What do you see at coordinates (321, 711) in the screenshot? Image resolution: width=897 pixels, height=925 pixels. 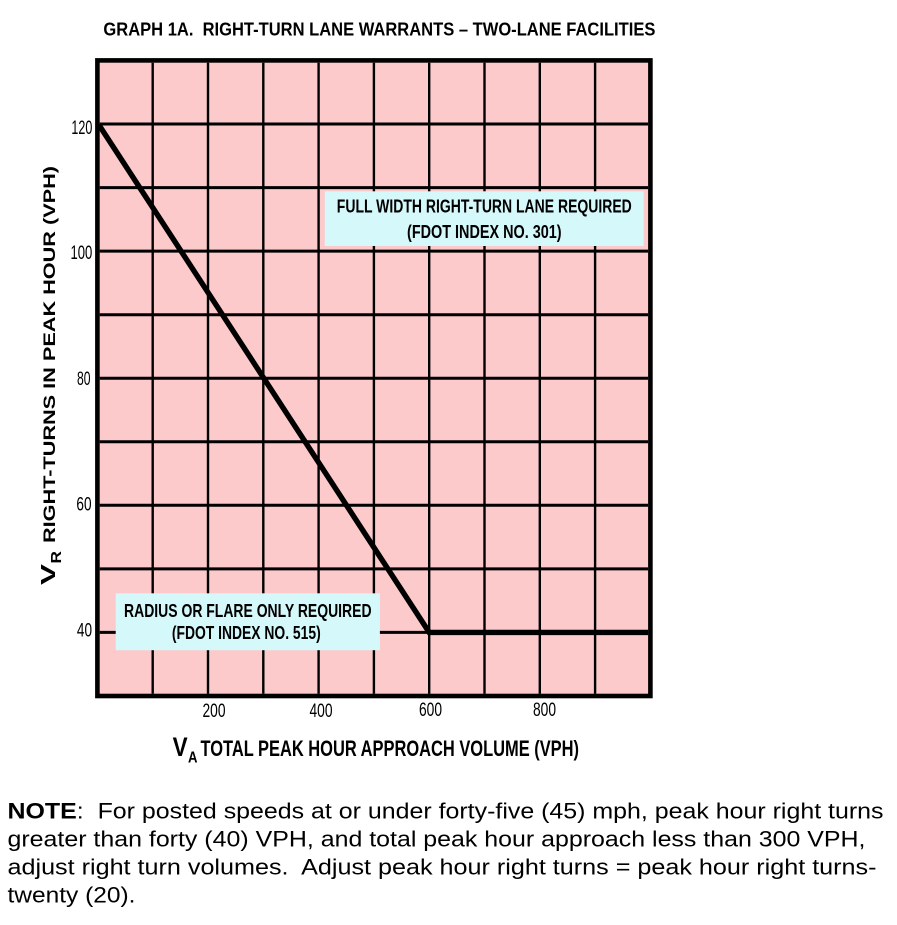 I see `svg-text: 400` at bounding box center [321, 711].